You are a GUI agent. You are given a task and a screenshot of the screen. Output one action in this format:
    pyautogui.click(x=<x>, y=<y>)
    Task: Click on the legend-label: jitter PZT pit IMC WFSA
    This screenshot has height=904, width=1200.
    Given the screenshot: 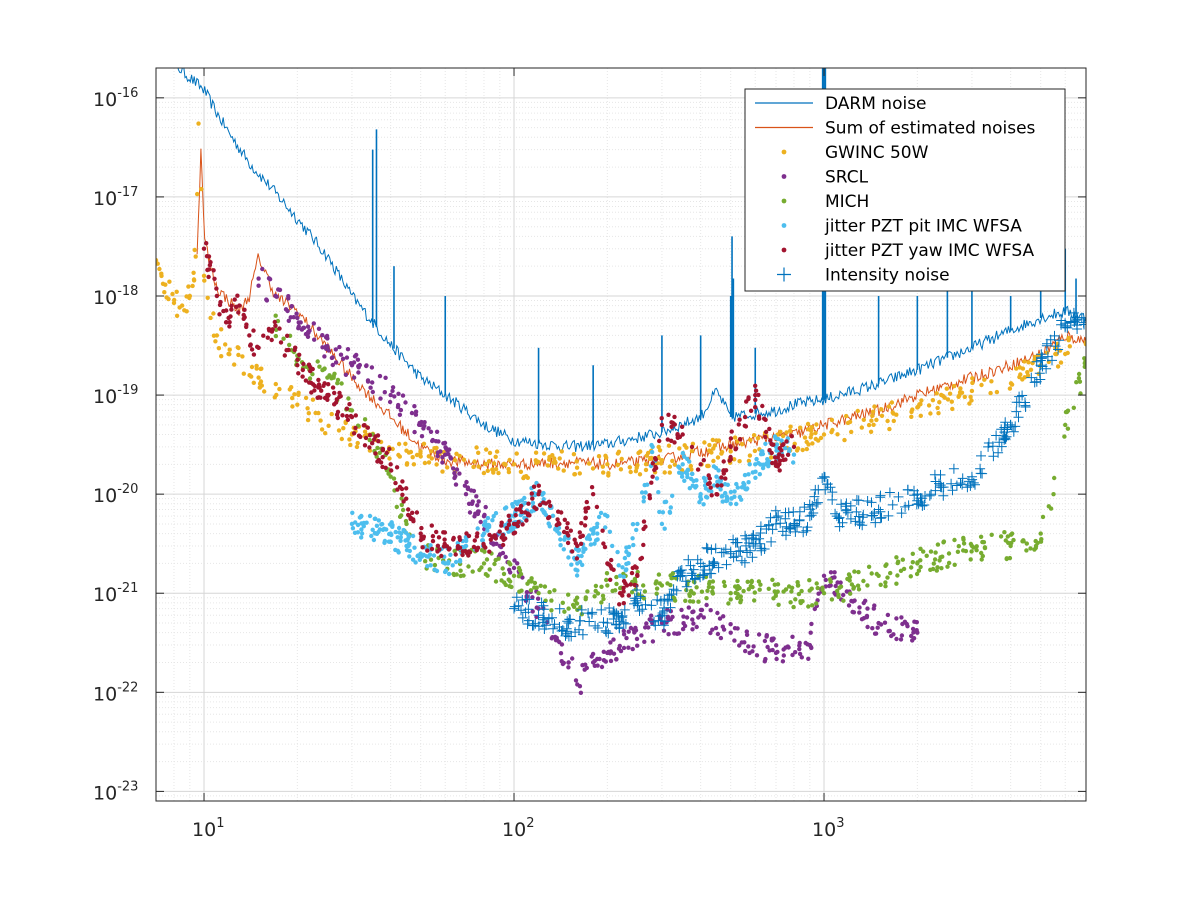 What is the action you would take?
    pyautogui.click(x=923, y=227)
    